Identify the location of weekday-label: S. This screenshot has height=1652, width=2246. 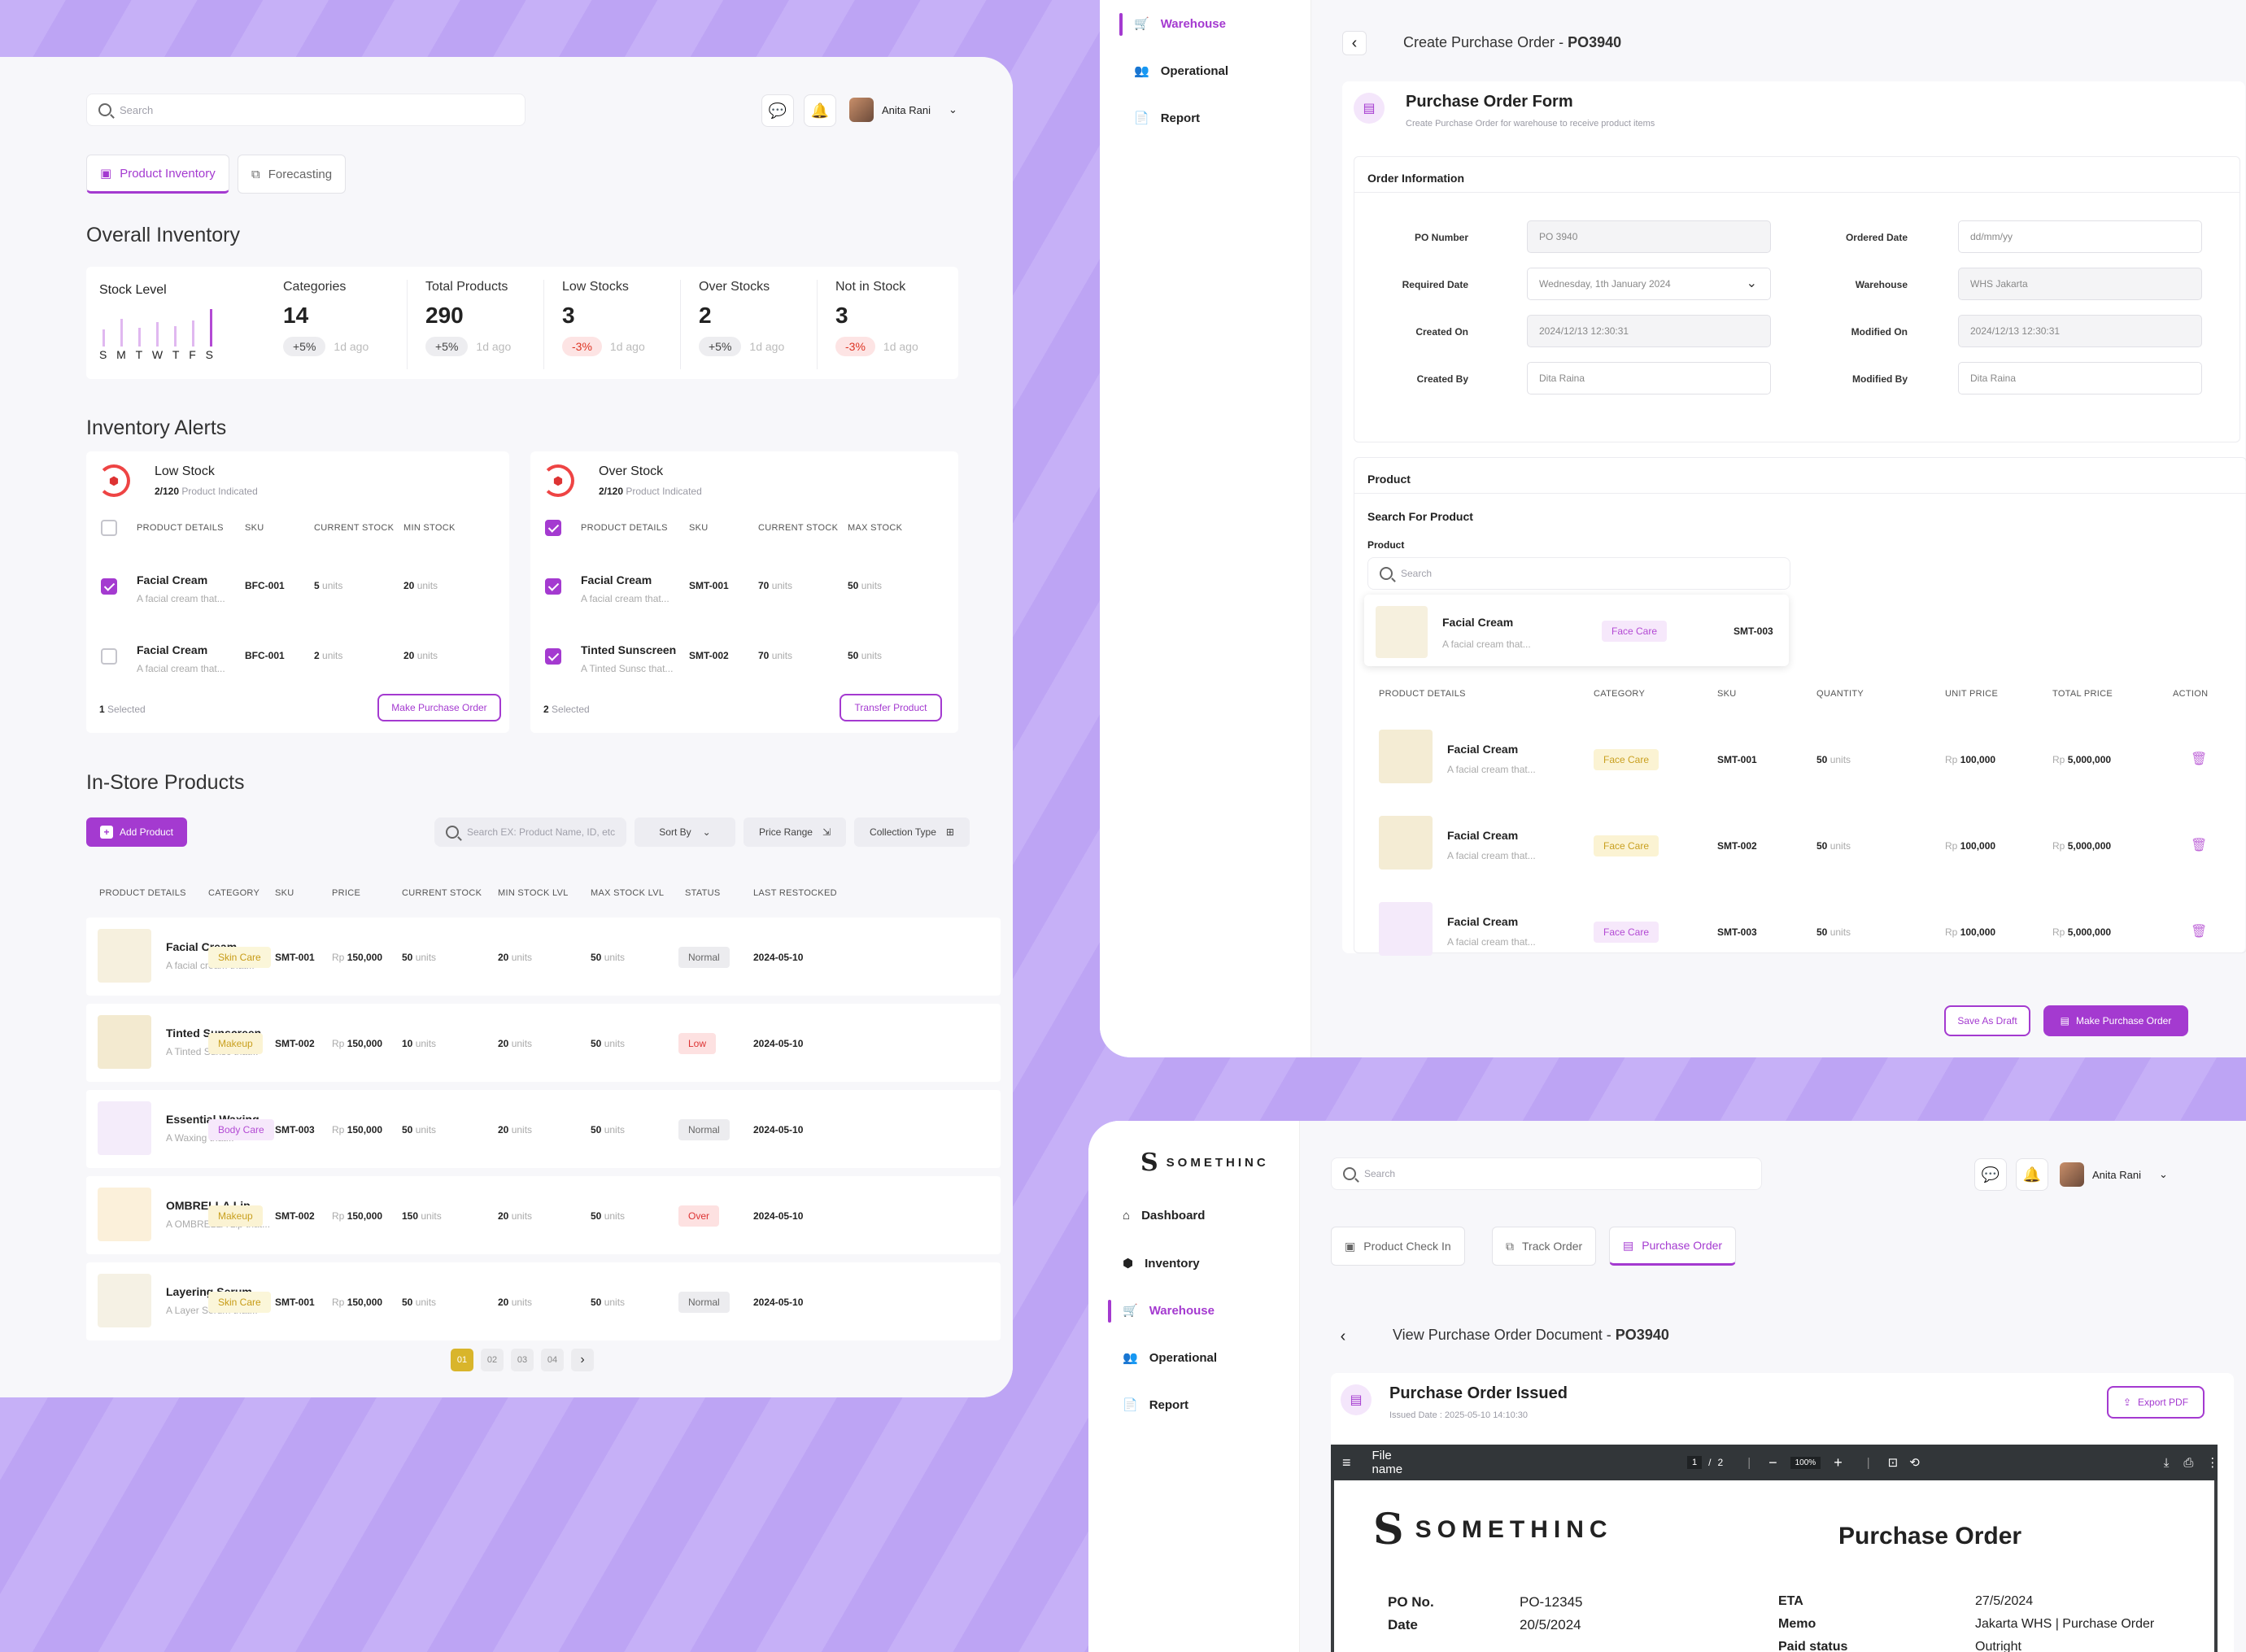
(209, 354).